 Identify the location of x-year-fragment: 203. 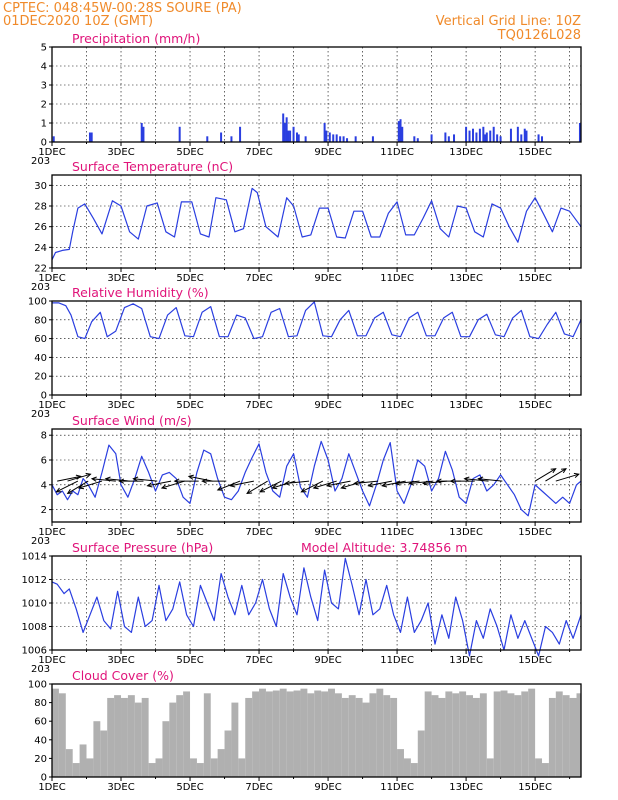
(40, 669).